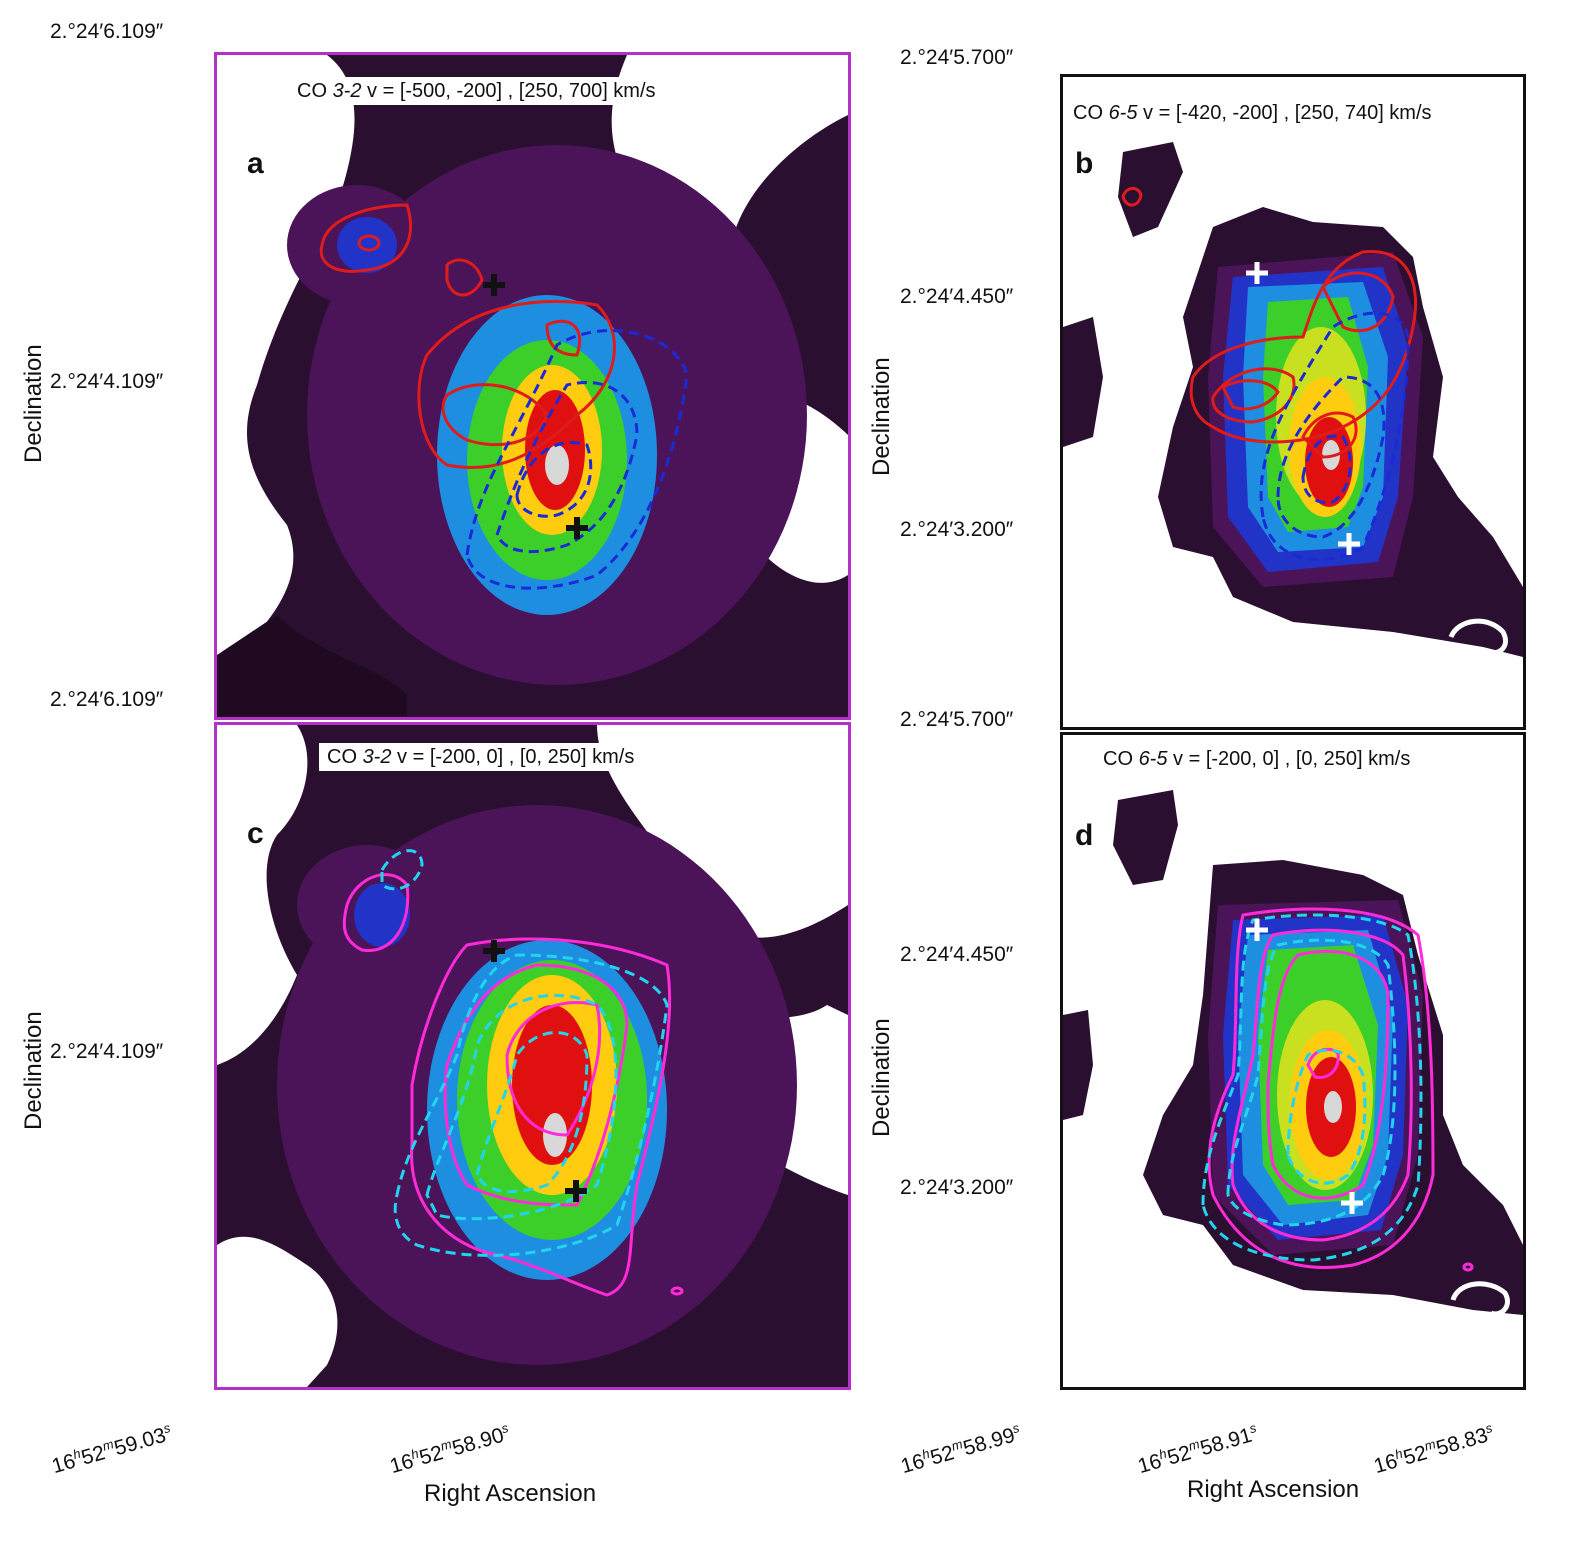 The height and width of the screenshot is (1544, 1588). Describe the element at coordinates (33, 1070) in the screenshot. I see `declination-label-c: Declination` at that location.